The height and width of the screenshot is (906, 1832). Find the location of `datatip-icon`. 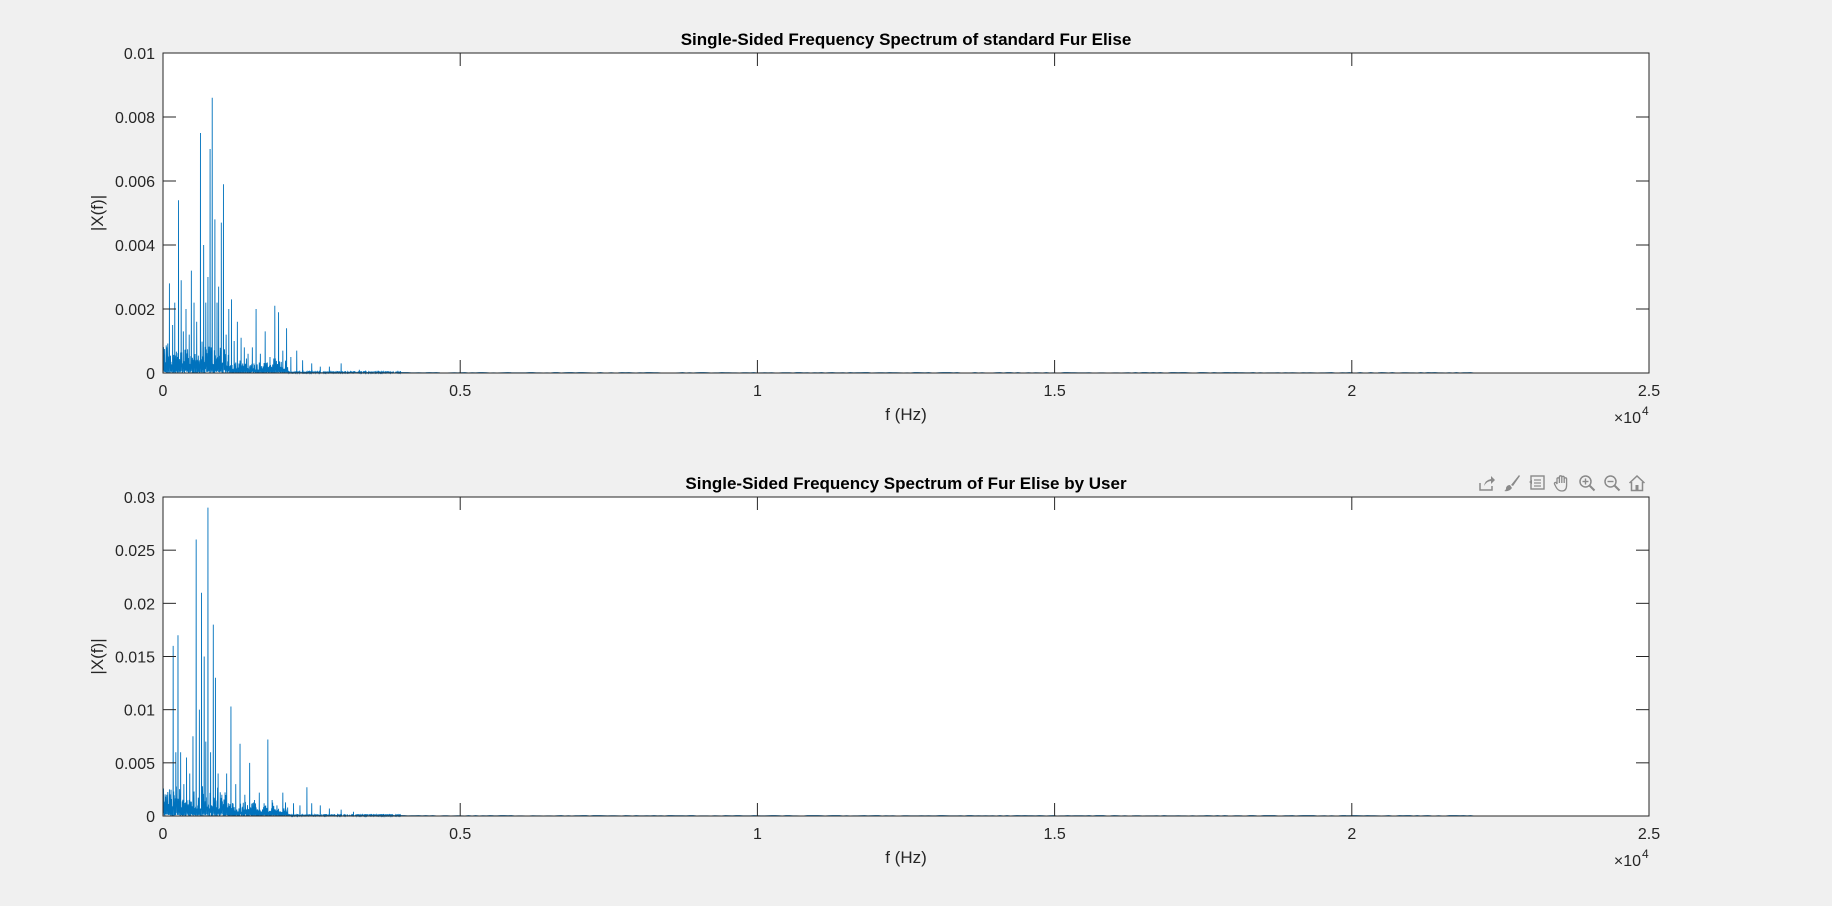

datatip-icon is located at coordinates (1536, 482).